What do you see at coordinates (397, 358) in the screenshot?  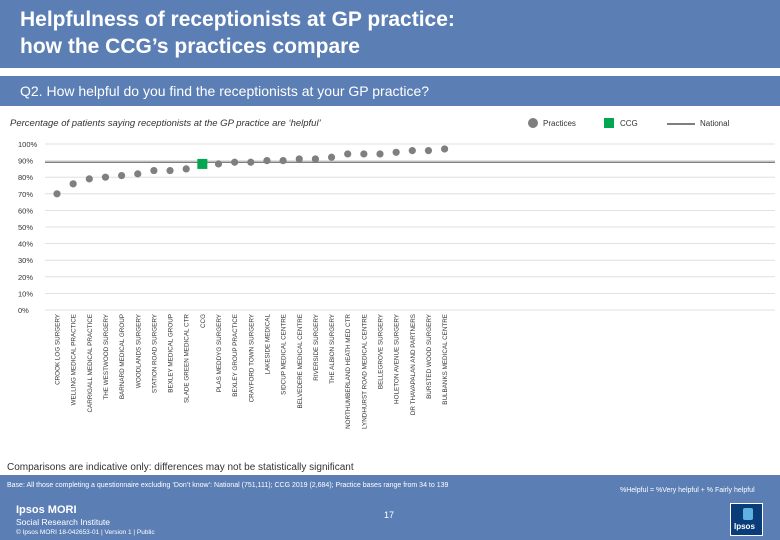 I see `x-category-label: HOLETON AVENUE SURGERY` at bounding box center [397, 358].